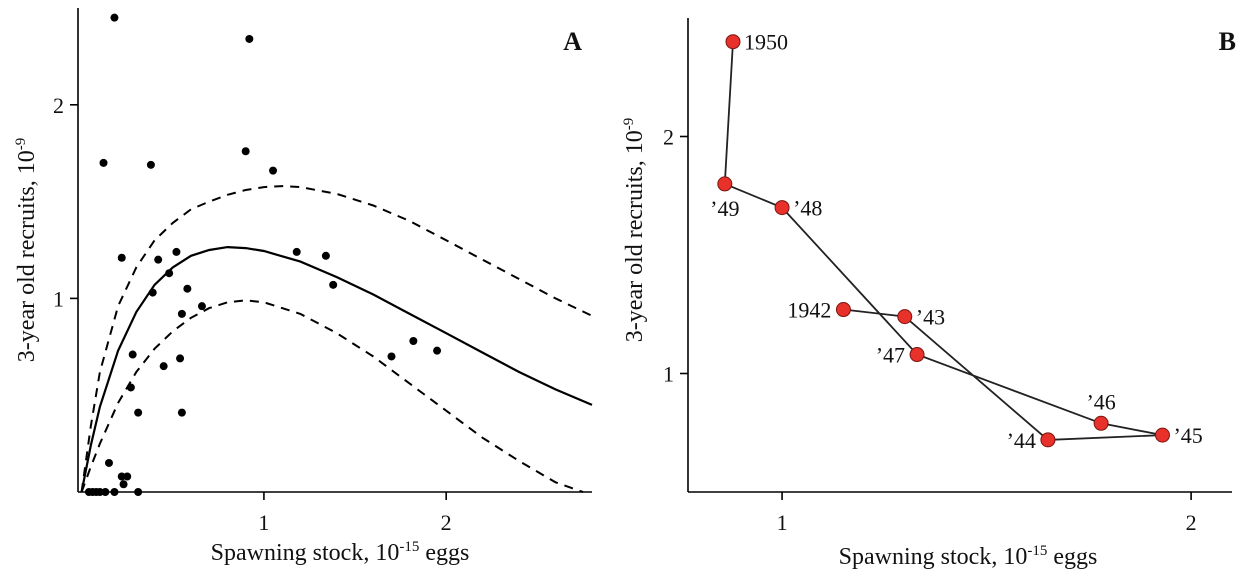 The image size is (1243, 575). I want to click on year-label: ’43, so click(930, 317).